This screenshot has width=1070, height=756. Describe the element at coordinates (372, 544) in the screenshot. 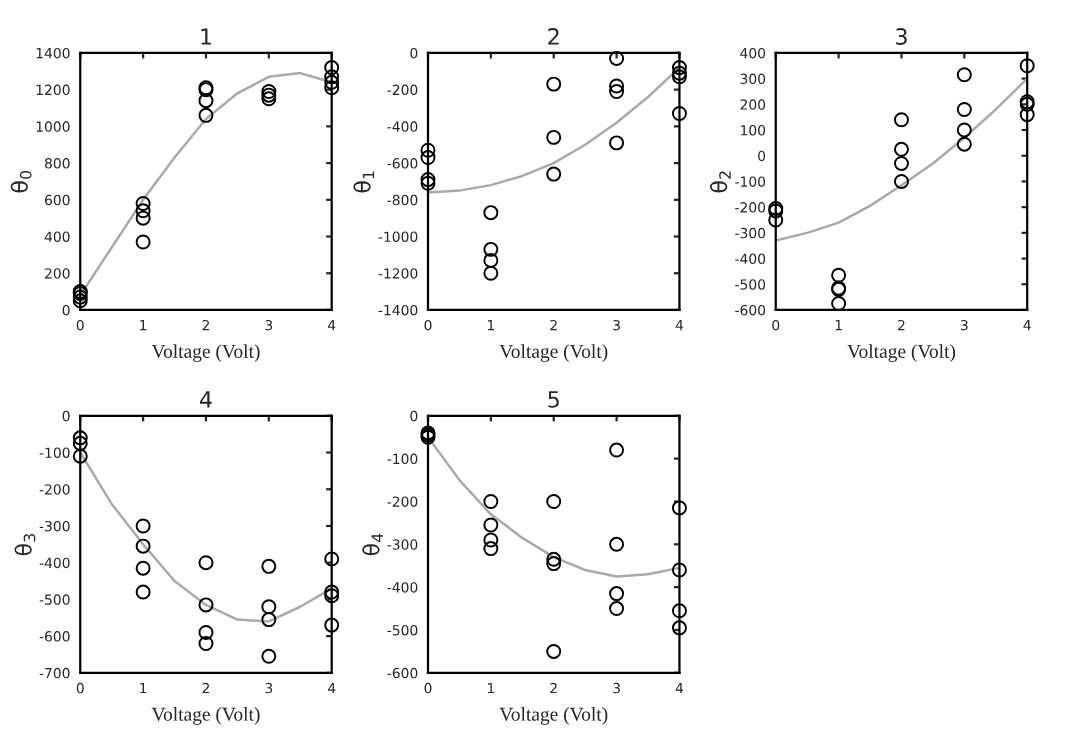

I see `y-axis-title: θ$_{4}$` at that location.